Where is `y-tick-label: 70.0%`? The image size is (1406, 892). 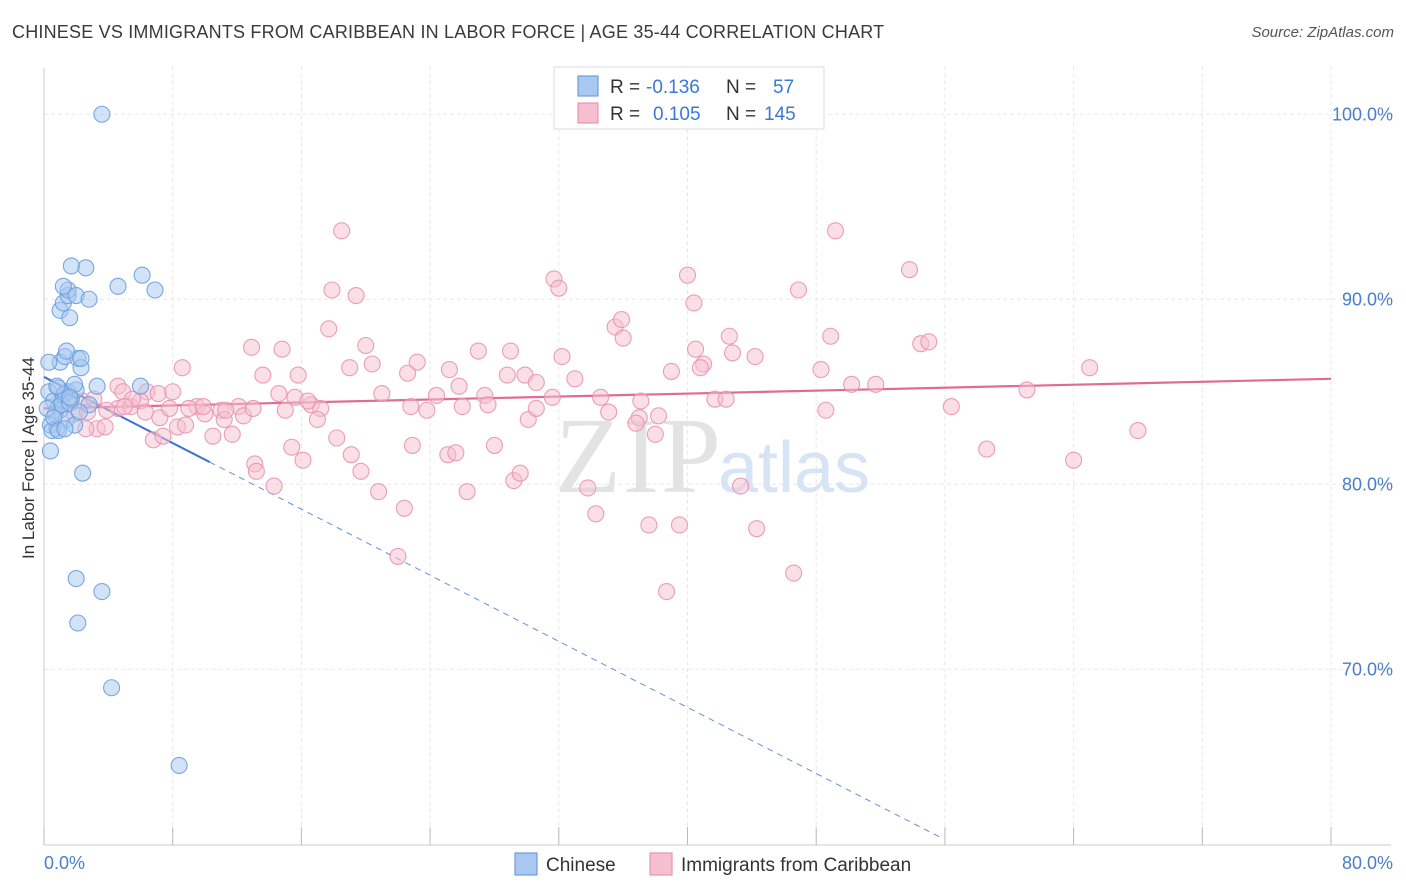 y-tick-label: 70.0% is located at coordinates (1367, 669).